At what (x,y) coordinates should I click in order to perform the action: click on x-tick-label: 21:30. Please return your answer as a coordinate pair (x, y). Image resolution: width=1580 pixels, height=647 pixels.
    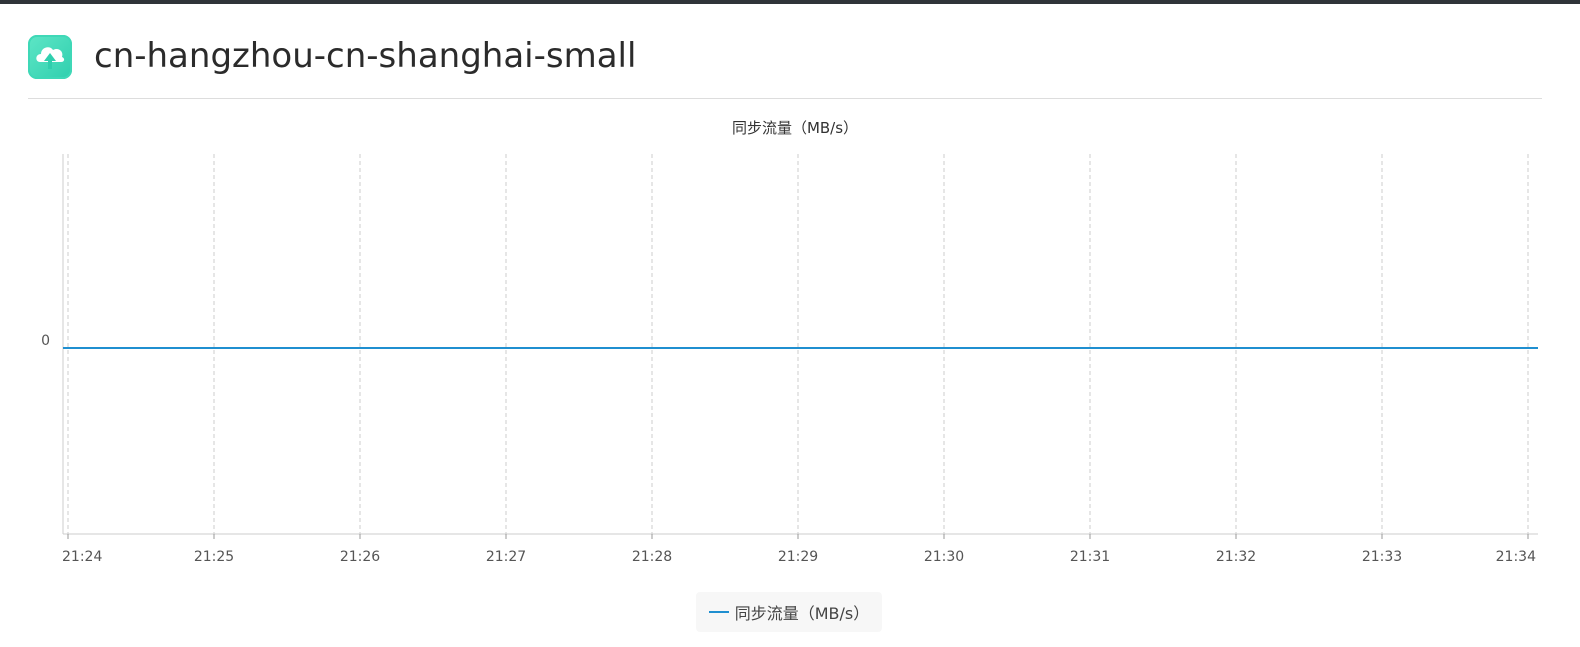
    Looking at the image, I should click on (944, 557).